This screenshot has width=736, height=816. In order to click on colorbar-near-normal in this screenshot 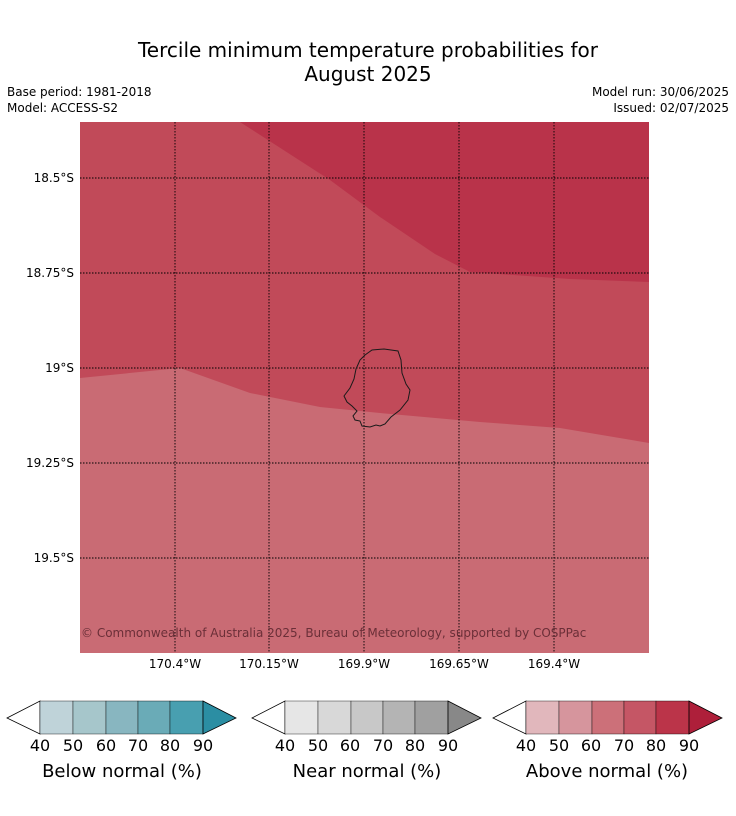, I will do `click(366, 717)`.